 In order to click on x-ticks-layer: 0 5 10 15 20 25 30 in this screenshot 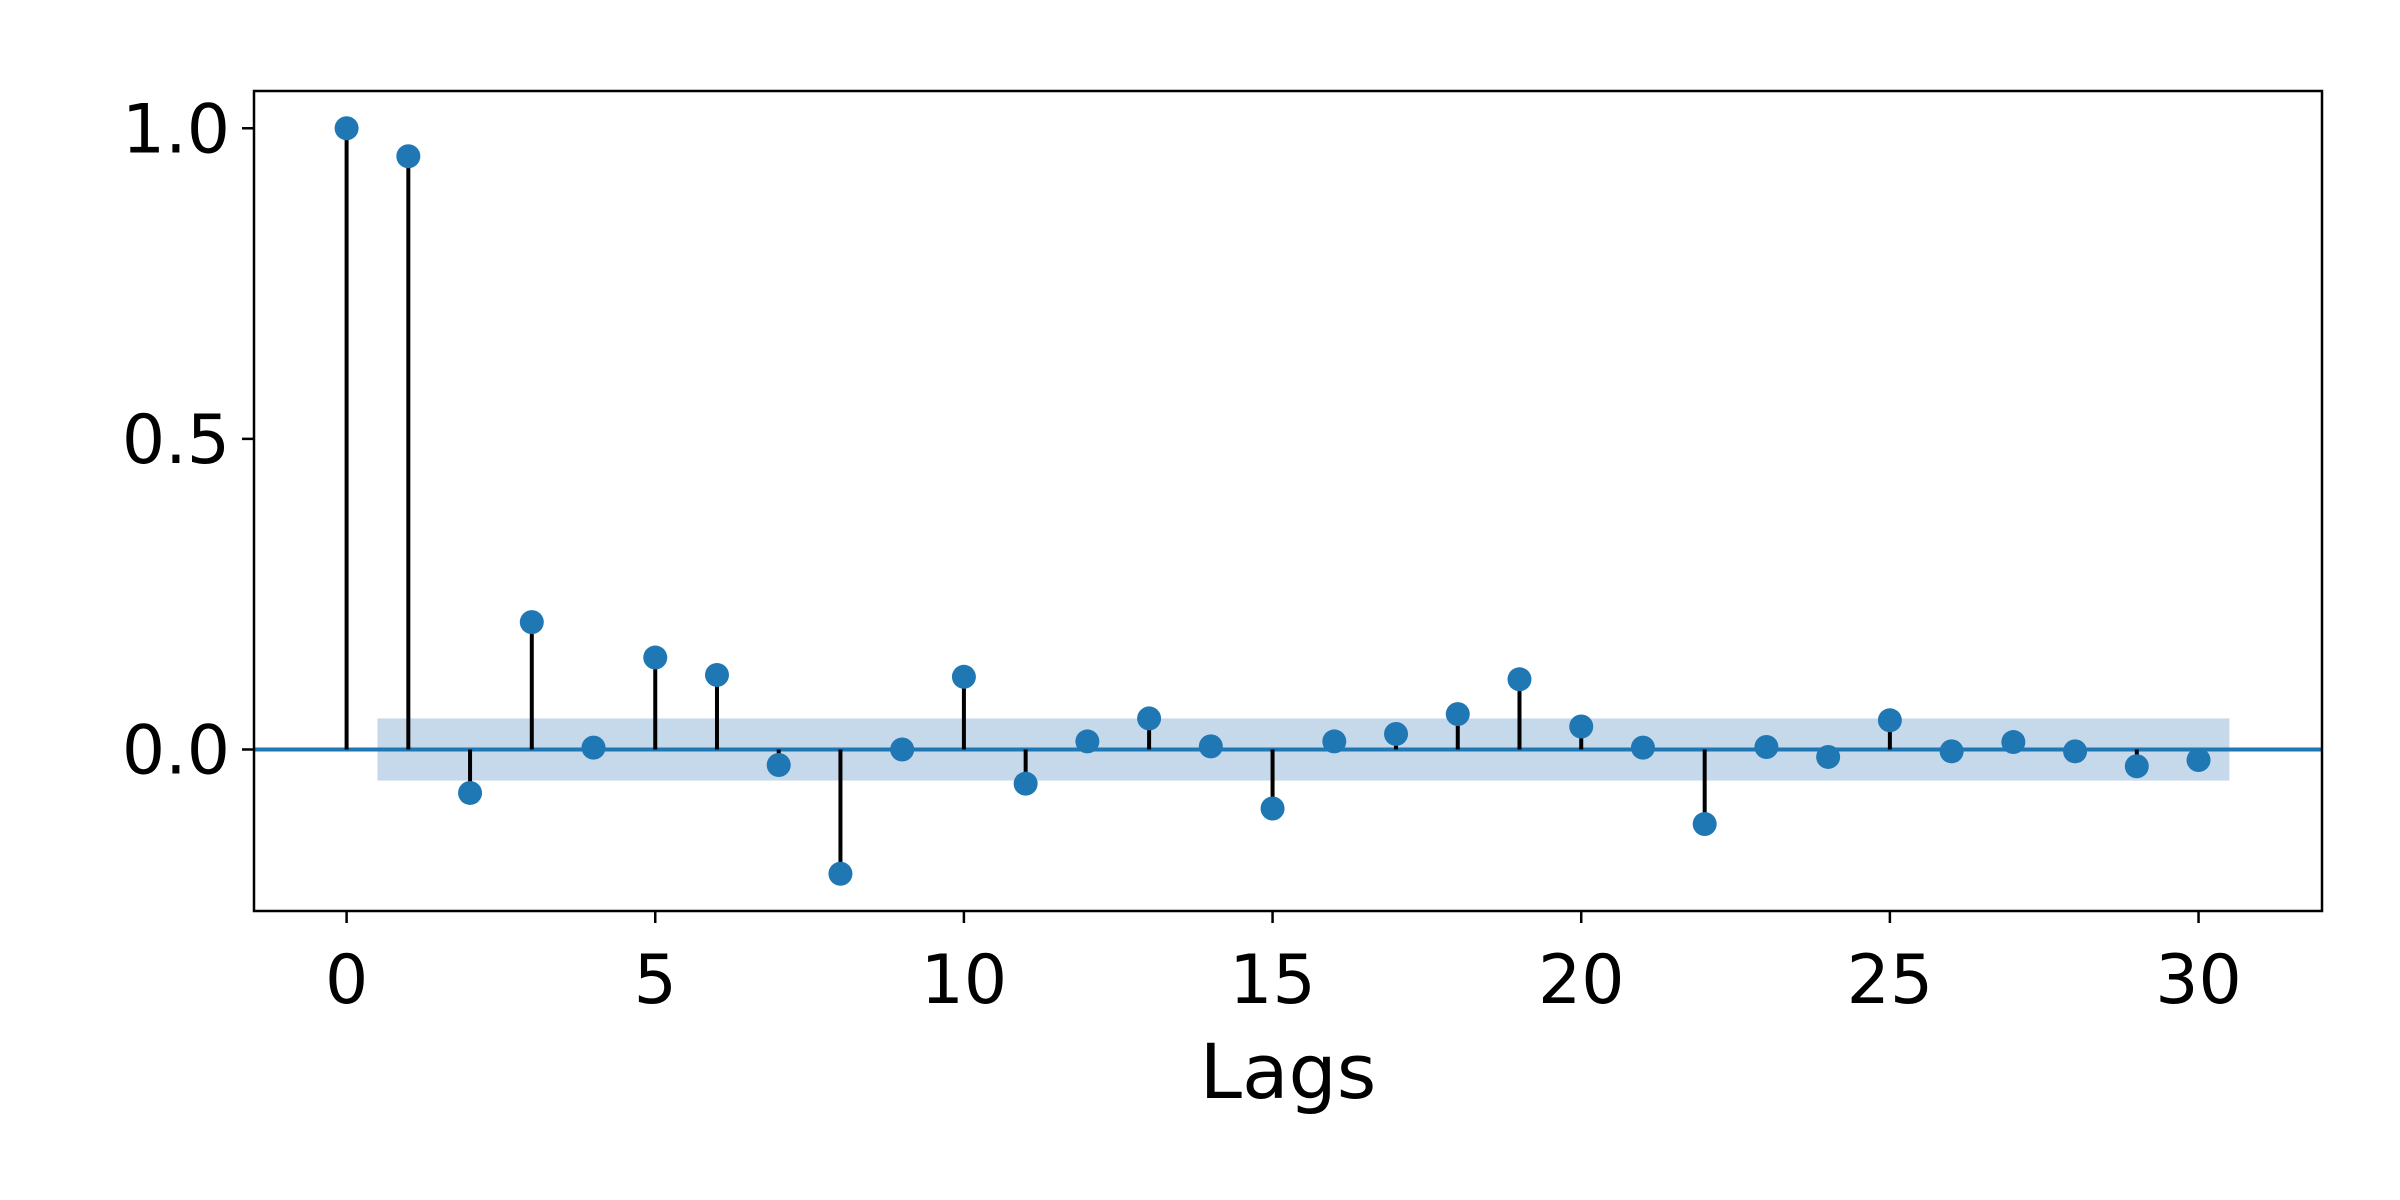, I will do `click(1283, 965)`.